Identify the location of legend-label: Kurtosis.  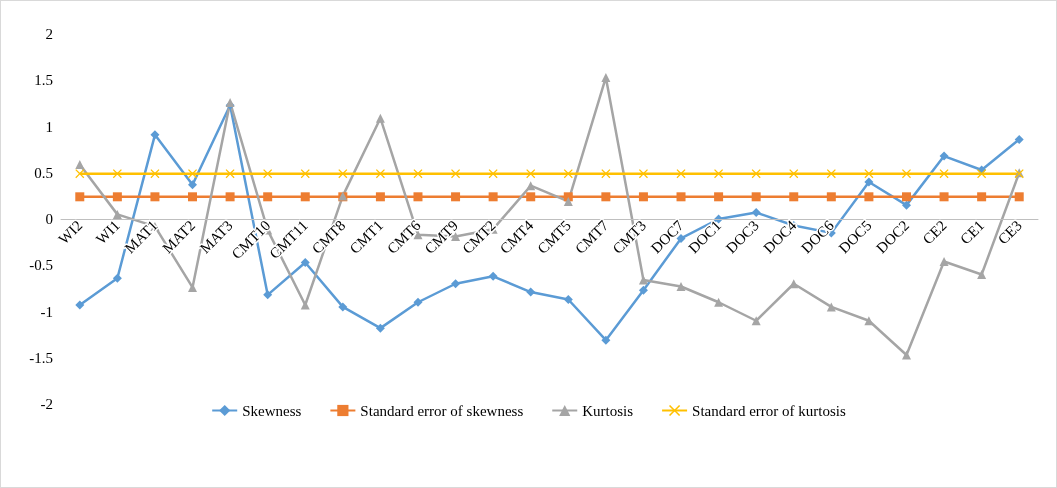
(608, 410).